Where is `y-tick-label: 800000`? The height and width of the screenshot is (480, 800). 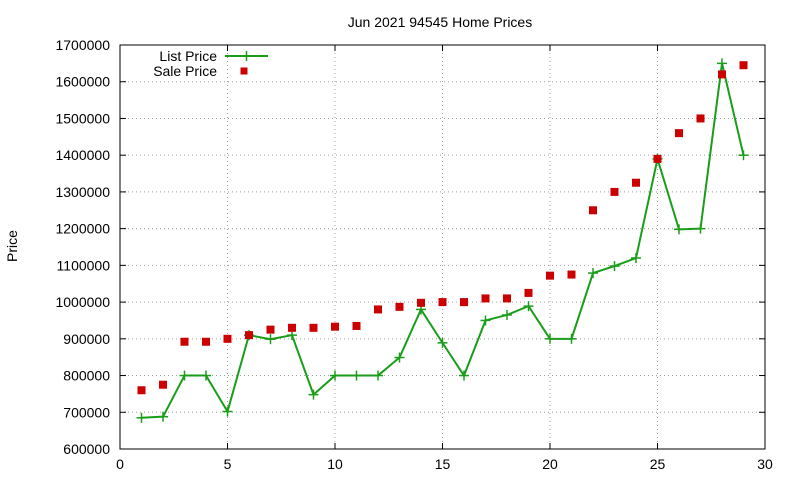
y-tick-label: 800000 is located at coordinates (86, 376).